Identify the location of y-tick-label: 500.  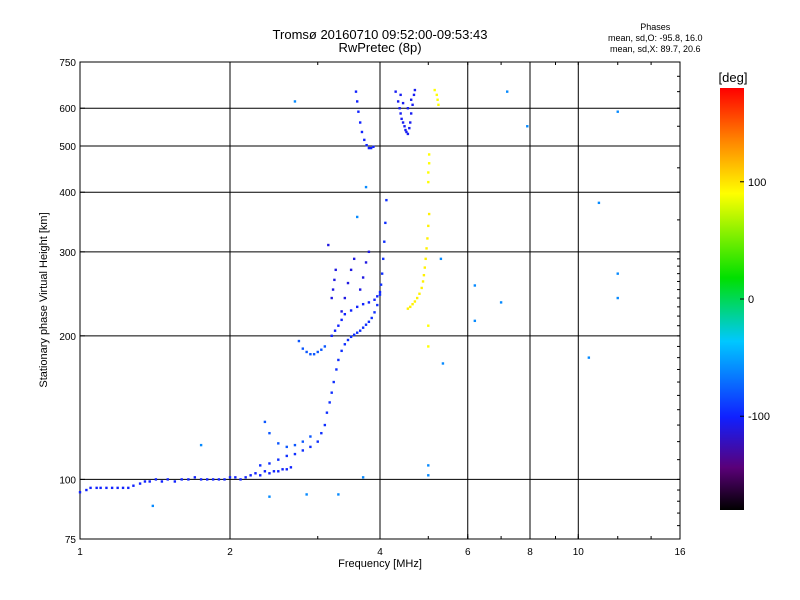
(67, 147).